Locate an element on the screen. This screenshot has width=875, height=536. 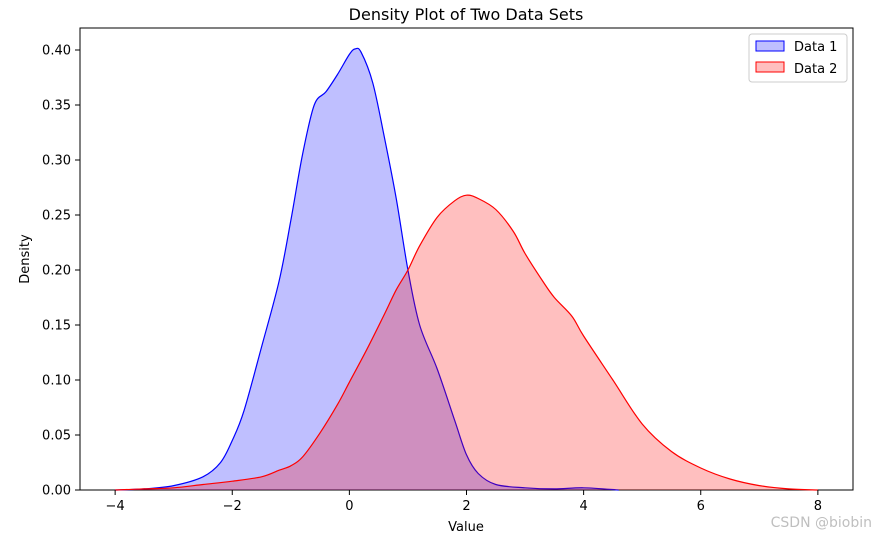
chart-title: Density Plot of Two Data Sets is located at coordinates (466, 14).